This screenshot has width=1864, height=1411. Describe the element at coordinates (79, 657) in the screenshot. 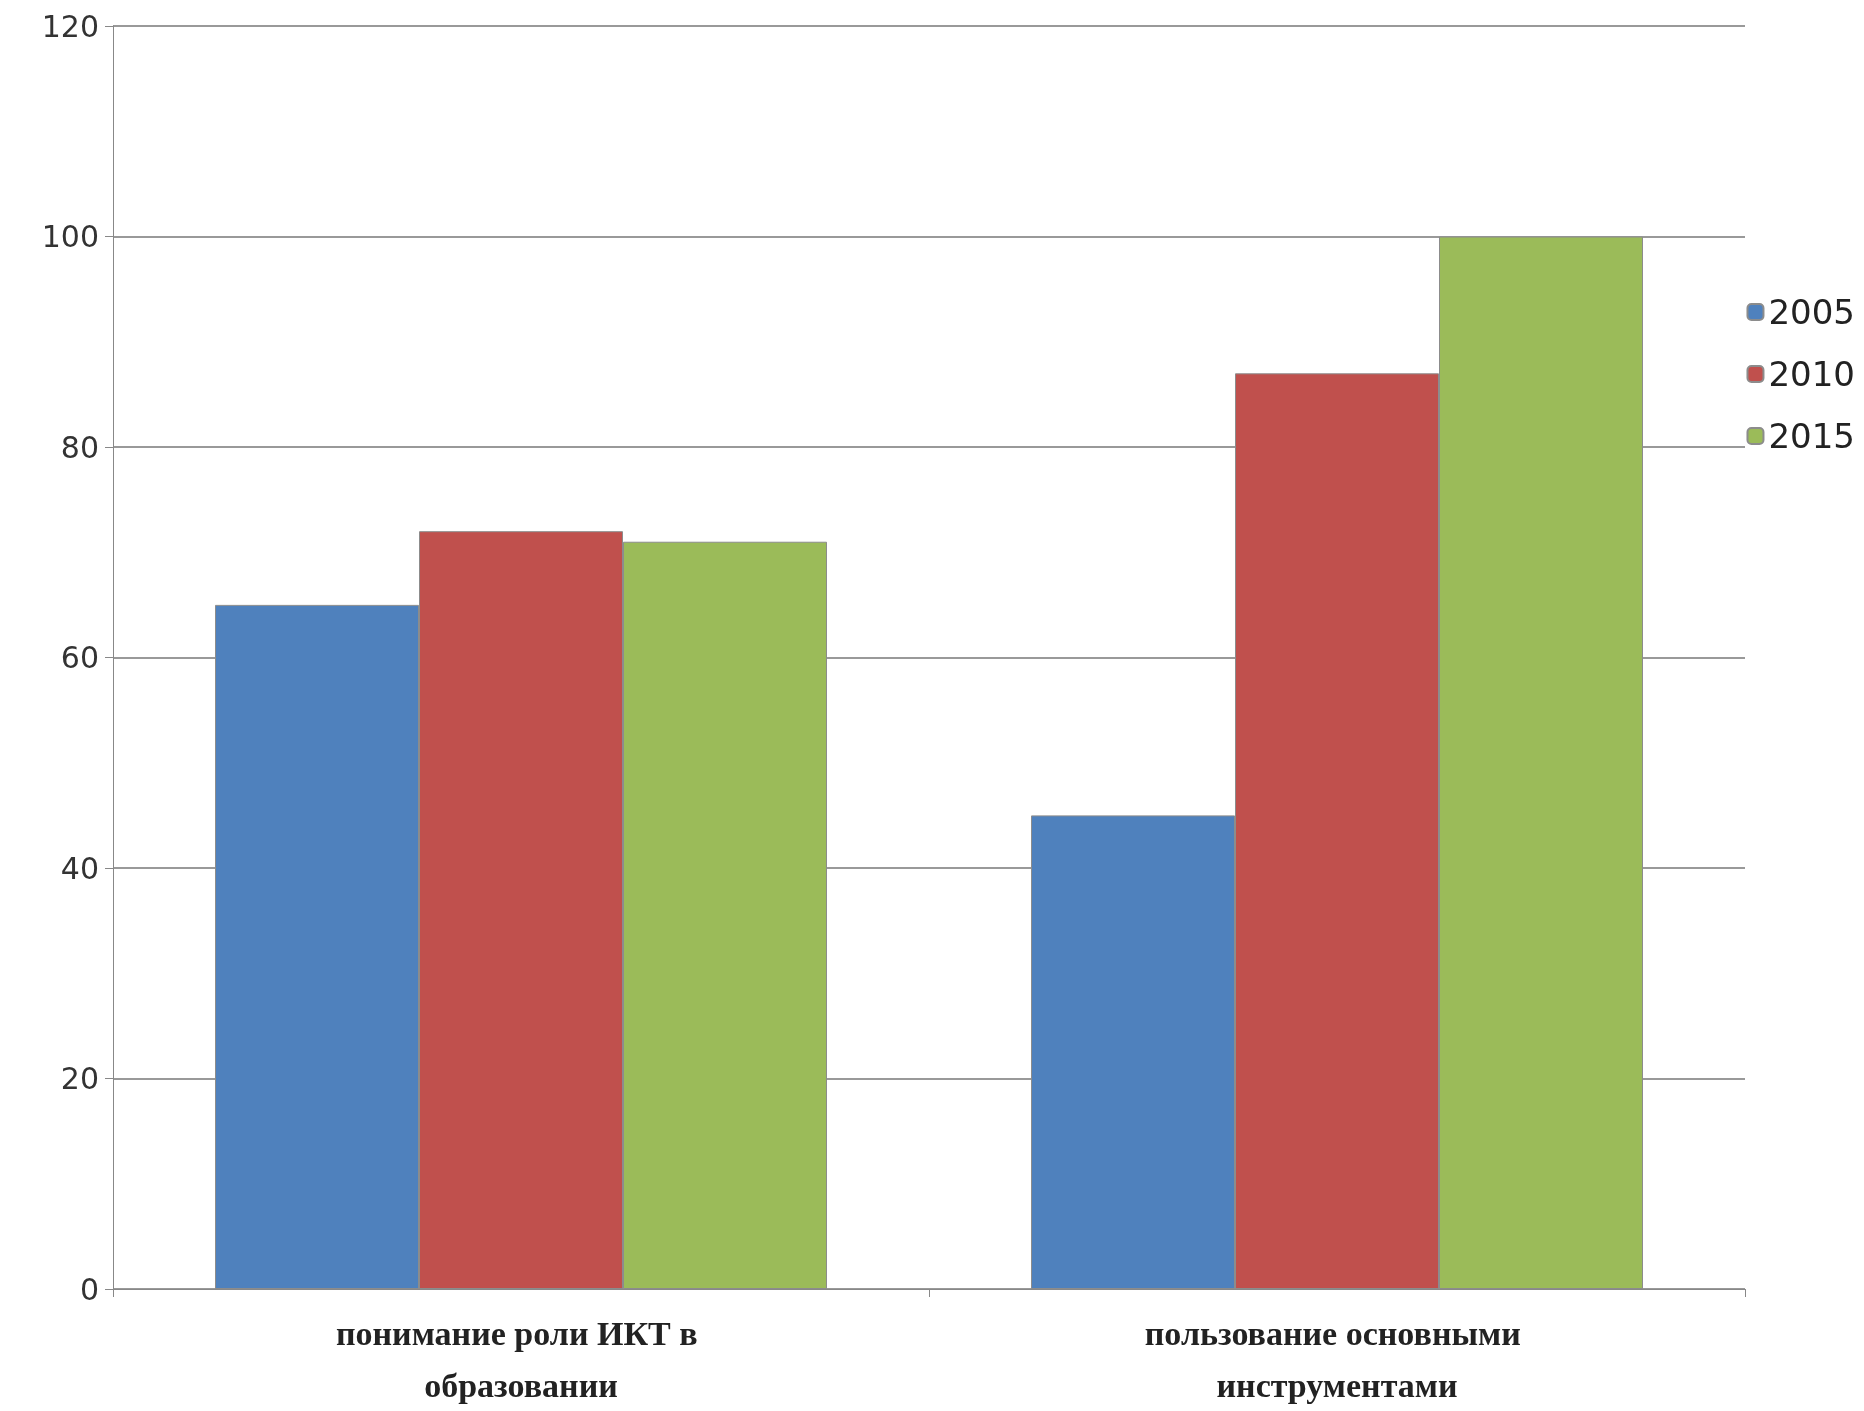

I see `y-tick-label: 60` at that location.